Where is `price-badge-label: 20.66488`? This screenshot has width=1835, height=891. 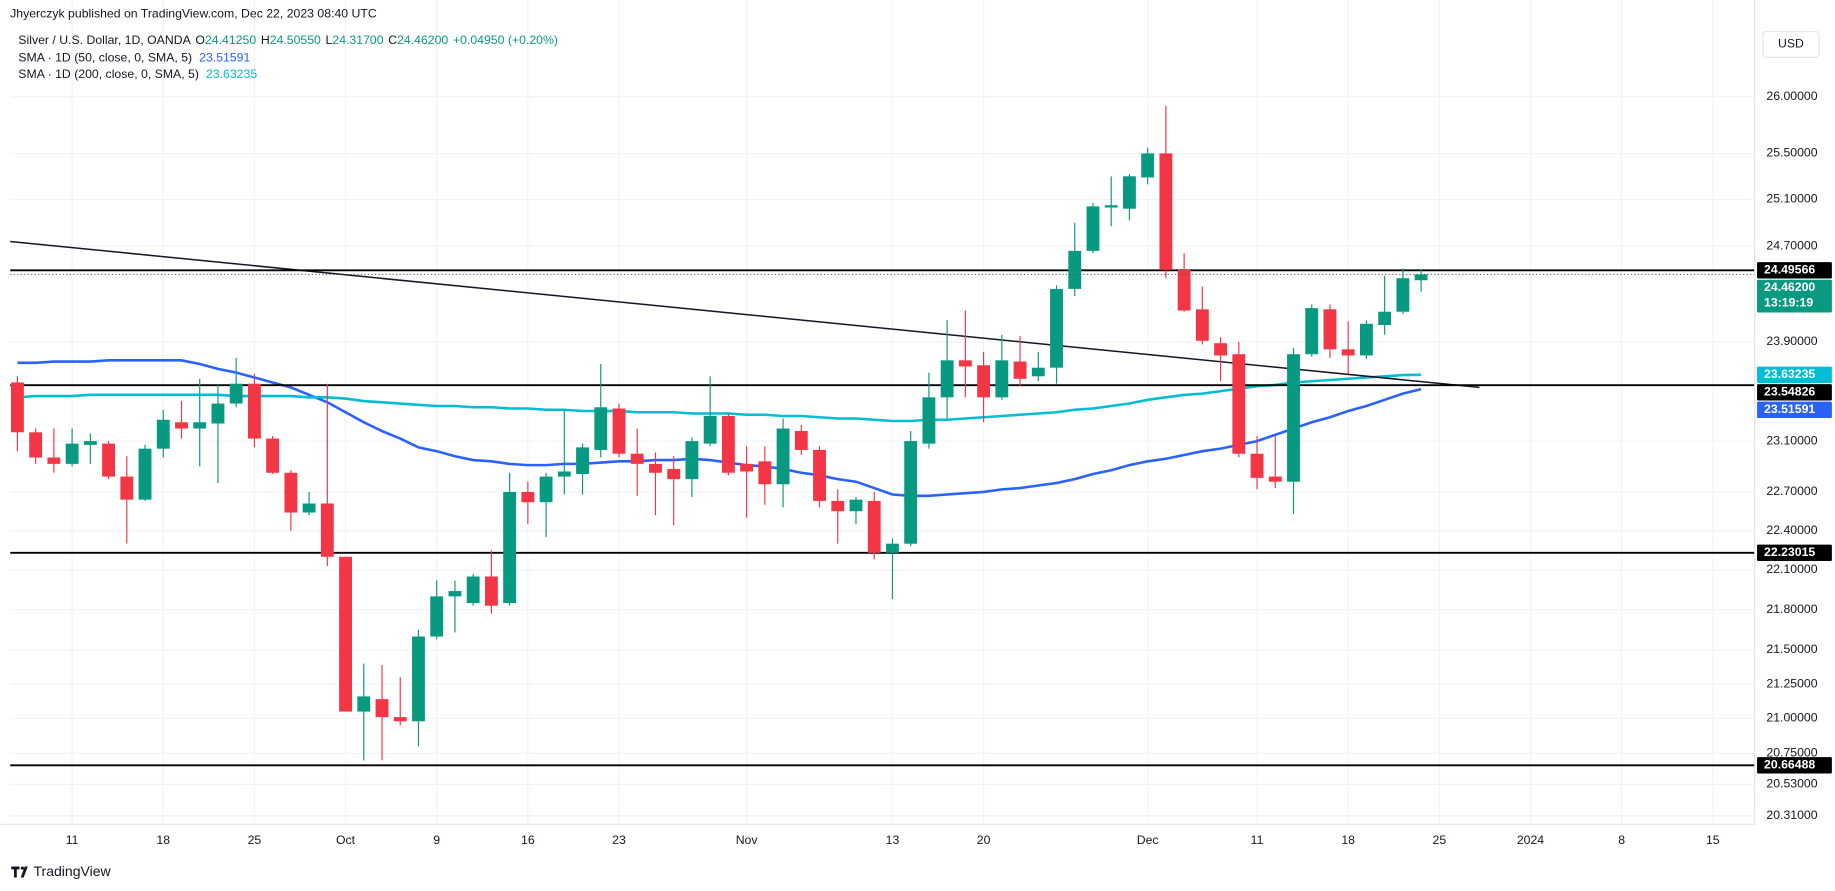
price-badge-label: 20.66488 is located at coordinates (1789, 765).